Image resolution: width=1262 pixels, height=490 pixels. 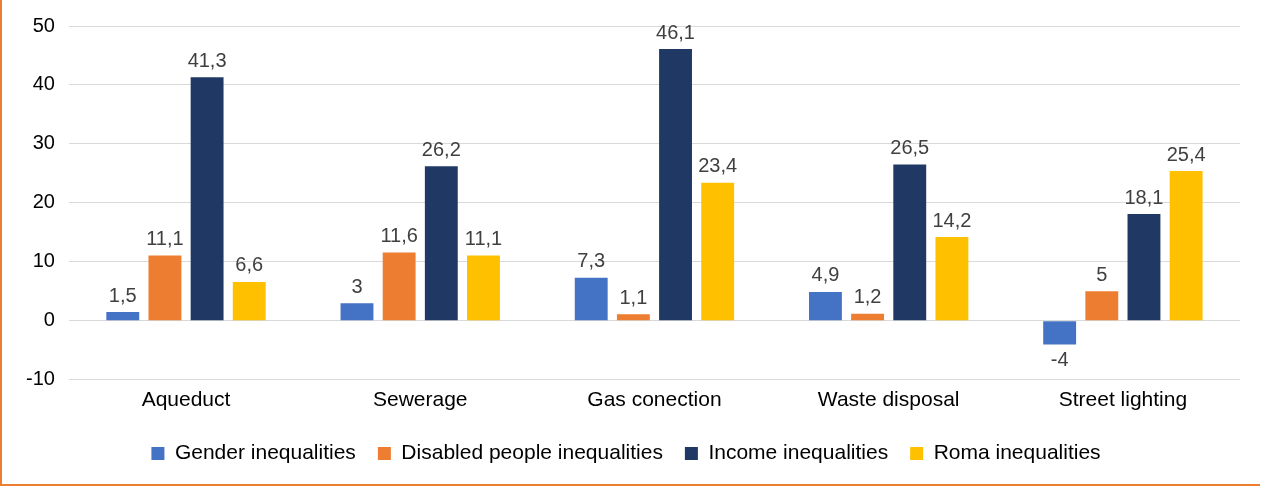 I want to click on data-label: 25,4, so click(x=1186, y=153).